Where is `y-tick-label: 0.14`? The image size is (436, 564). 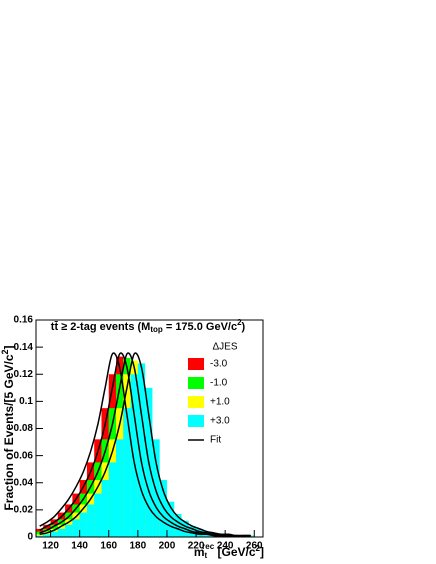 y-tick-label: 0.14 is located at coordinates (24, 347).